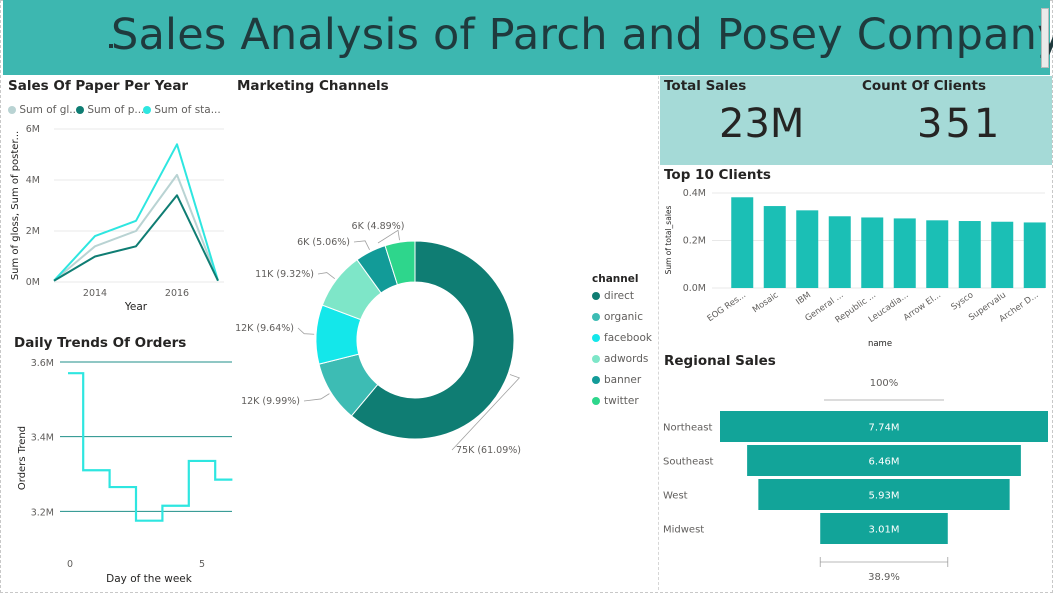  I want to click on channel-legend-title: channel, so click(615, 279).